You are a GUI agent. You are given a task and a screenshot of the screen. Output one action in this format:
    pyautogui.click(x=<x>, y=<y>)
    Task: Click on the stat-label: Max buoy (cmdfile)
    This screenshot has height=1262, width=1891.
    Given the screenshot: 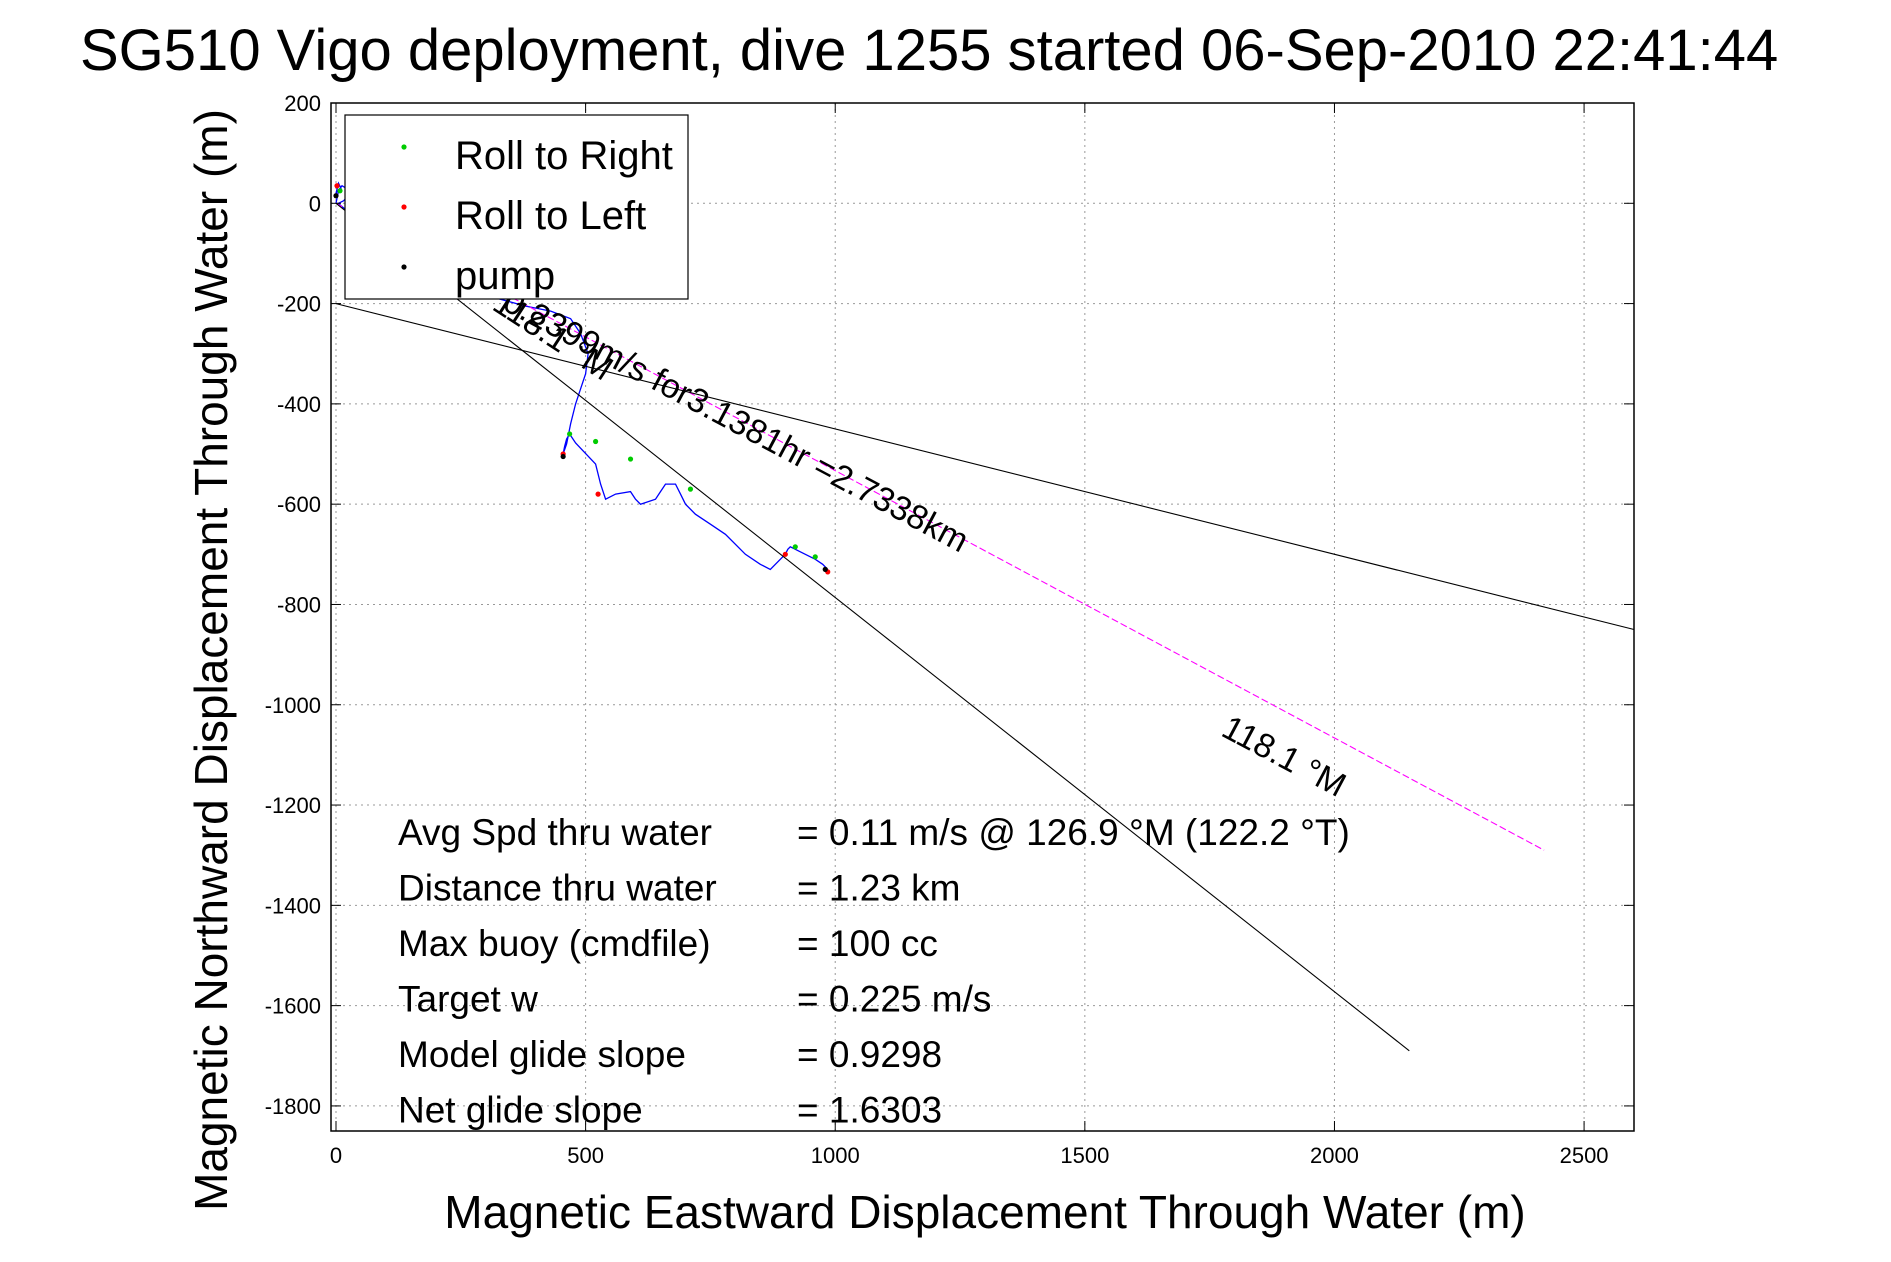 What is the action you would take?
    pyautogui.click(x=554, y=943)
    